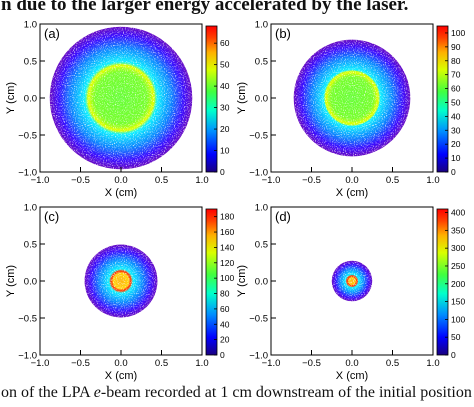  I want to click on panel-label: (c), so click(51, 216).